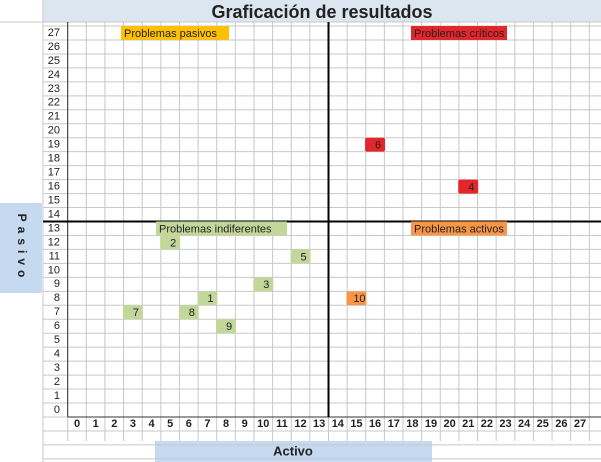  What do you see at coordinates (133, 424) in the screenshot?
I see `x-tick-label: 3` at bounding box center [133, 424].